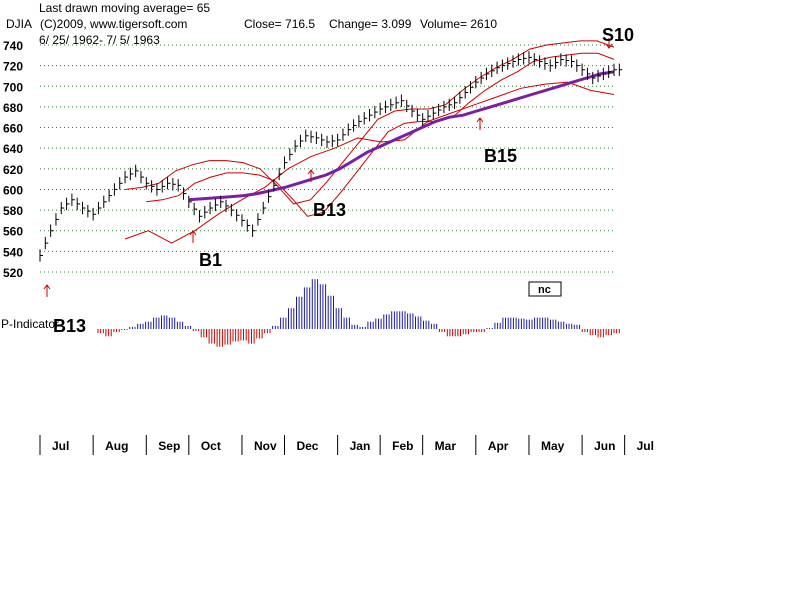 Image resolution: width=800 pixels, height=600 pixels. Describe the element at coordinates (13, 273) in the screenshot. I see `y-tick-label: 520` at that location.